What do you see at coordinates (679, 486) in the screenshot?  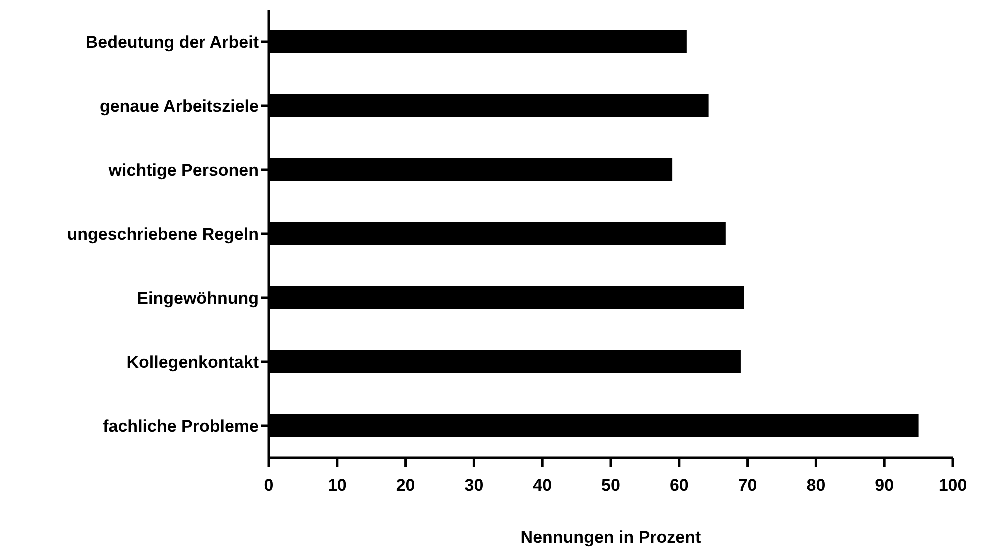 I see `x-tick-label: 60` at bounding box center [679, 486].